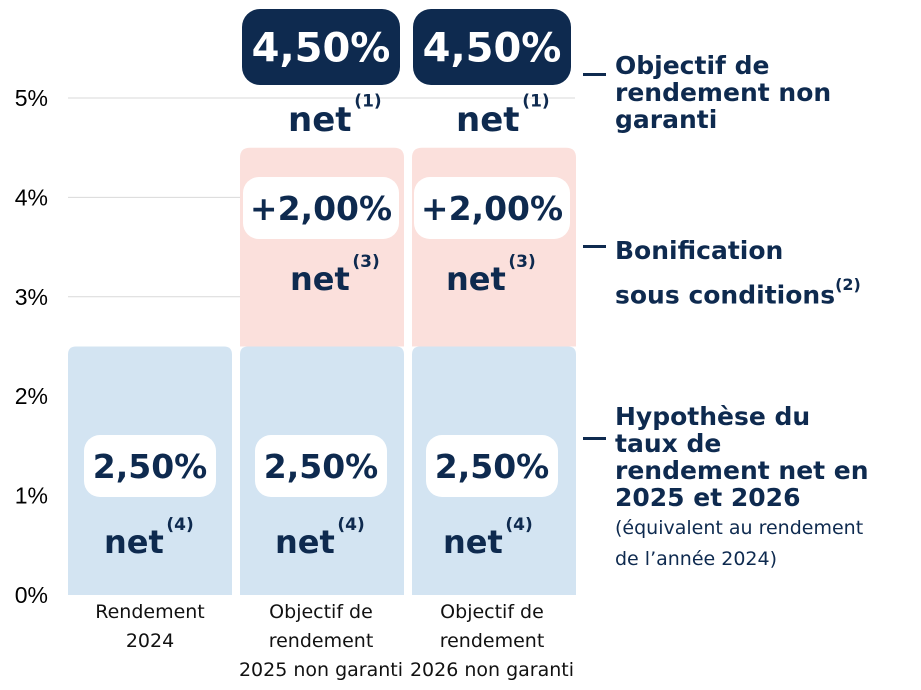 This screenshot has height=690, width=921. I want to click on legend-line: (équivalent au rendement, so click(739, 528).